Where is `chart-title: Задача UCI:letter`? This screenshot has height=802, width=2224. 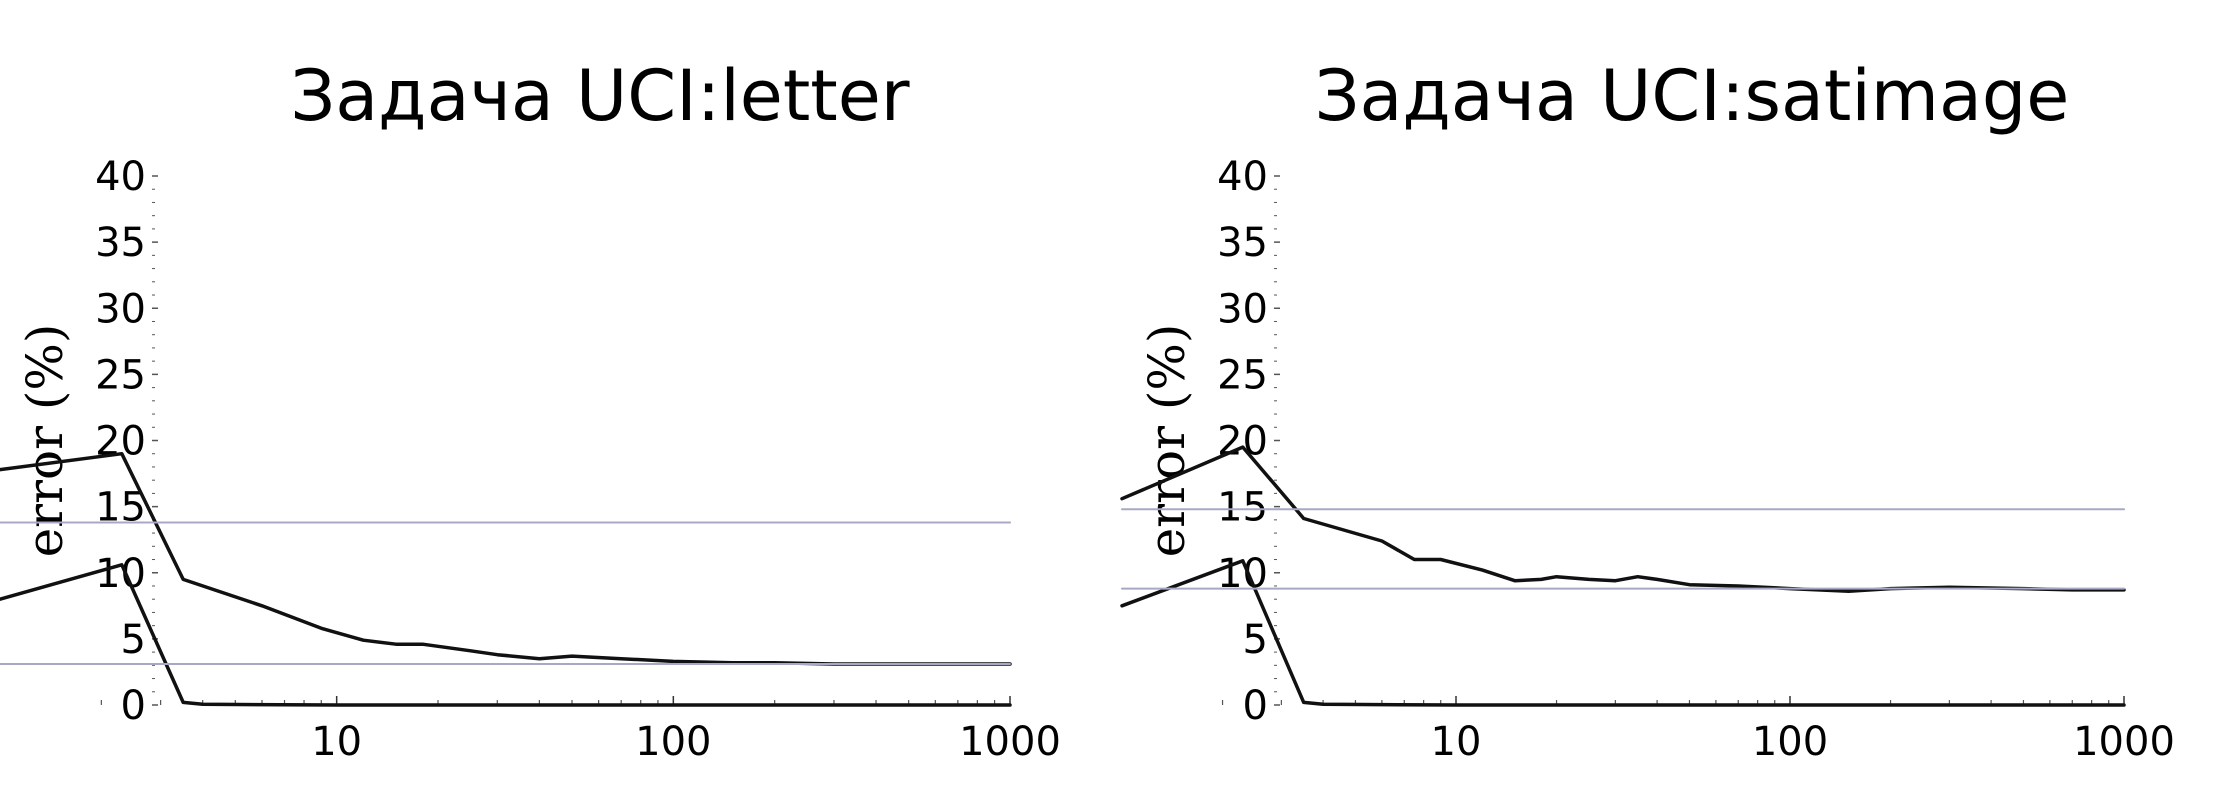
chart-title: Задача UCI:letter is located at coordinates (600, 96).